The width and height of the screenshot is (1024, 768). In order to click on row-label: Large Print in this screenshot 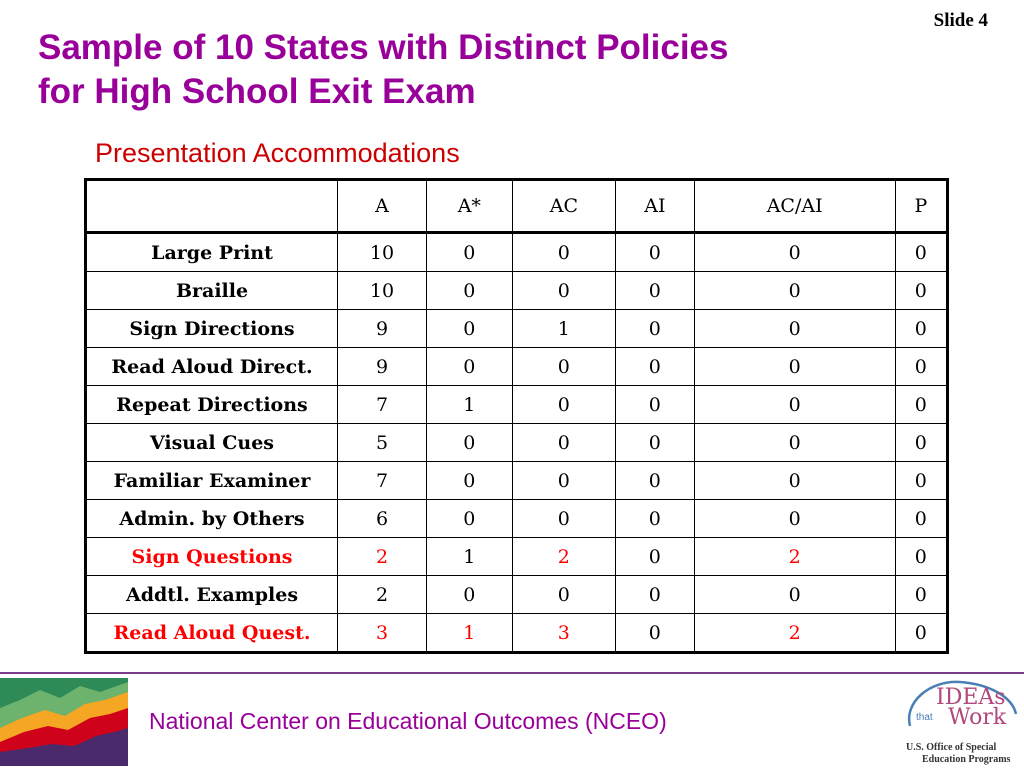, I will do `click(211, 252)`.